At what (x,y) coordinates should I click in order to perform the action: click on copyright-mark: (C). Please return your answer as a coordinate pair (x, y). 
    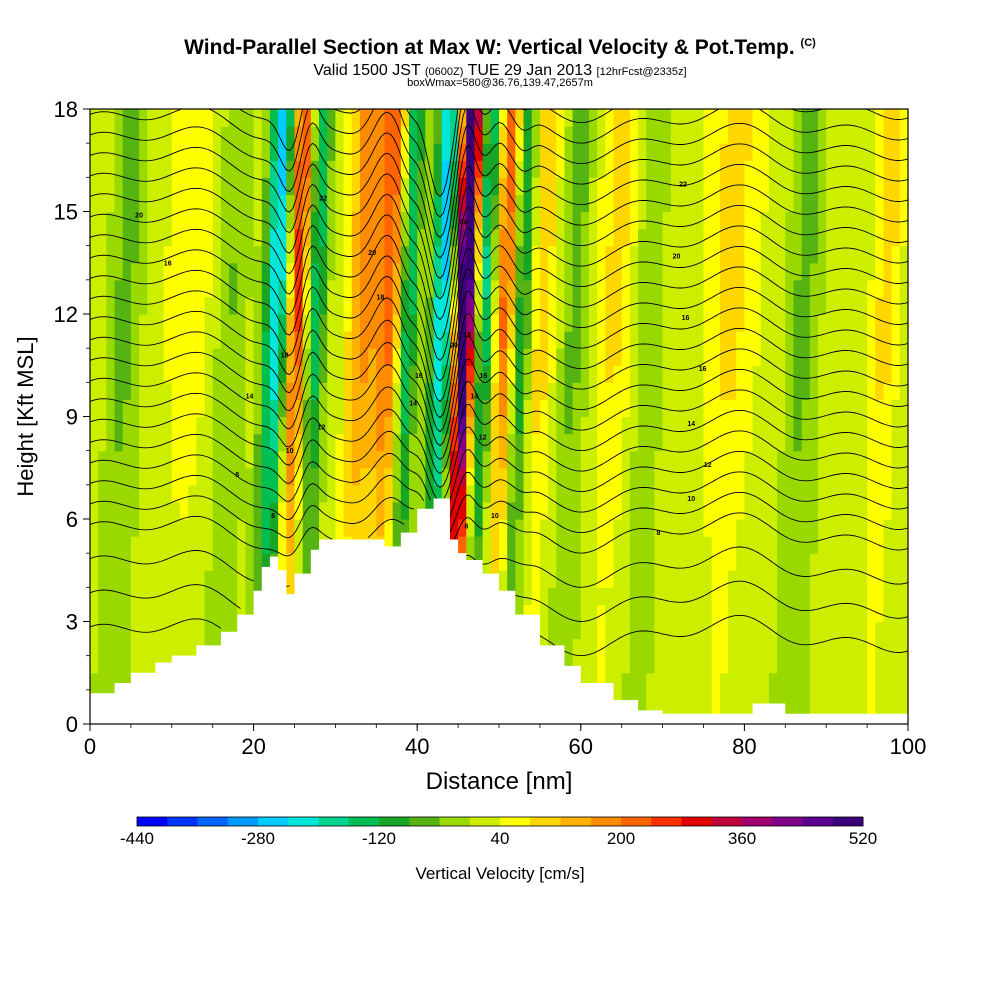
    Looking at the image, I should click on (808, 43).